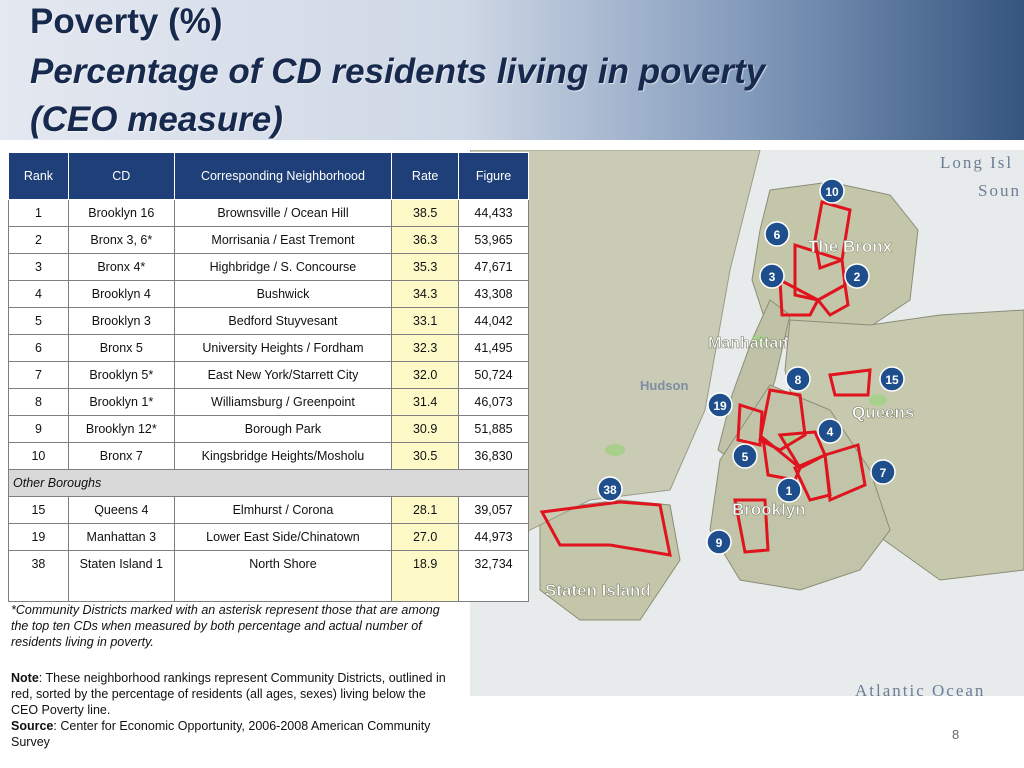  What do you see at coordinates (769, 509) in the screenshot?
I see `map-label-brooklyn: Brooklyn` at bounding box center [769, 509].